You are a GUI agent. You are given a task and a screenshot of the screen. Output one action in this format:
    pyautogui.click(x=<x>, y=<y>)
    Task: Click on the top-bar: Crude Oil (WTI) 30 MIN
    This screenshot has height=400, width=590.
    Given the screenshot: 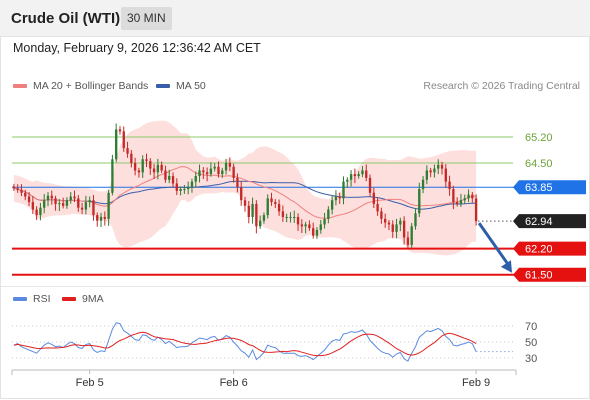 What is the action you would take?
    pyautogui.click(x=295, y=18)
    